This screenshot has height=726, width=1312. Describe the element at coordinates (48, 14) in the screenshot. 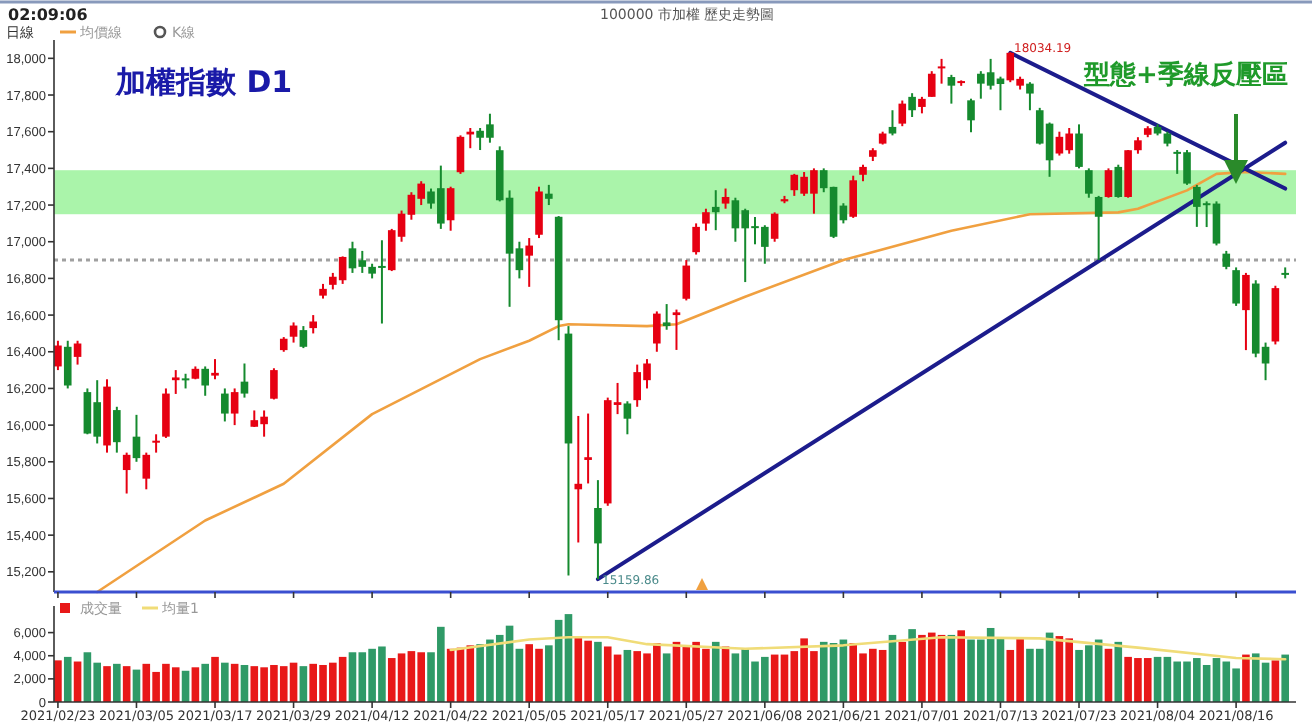

I see `text: 02:09:06` at that location.